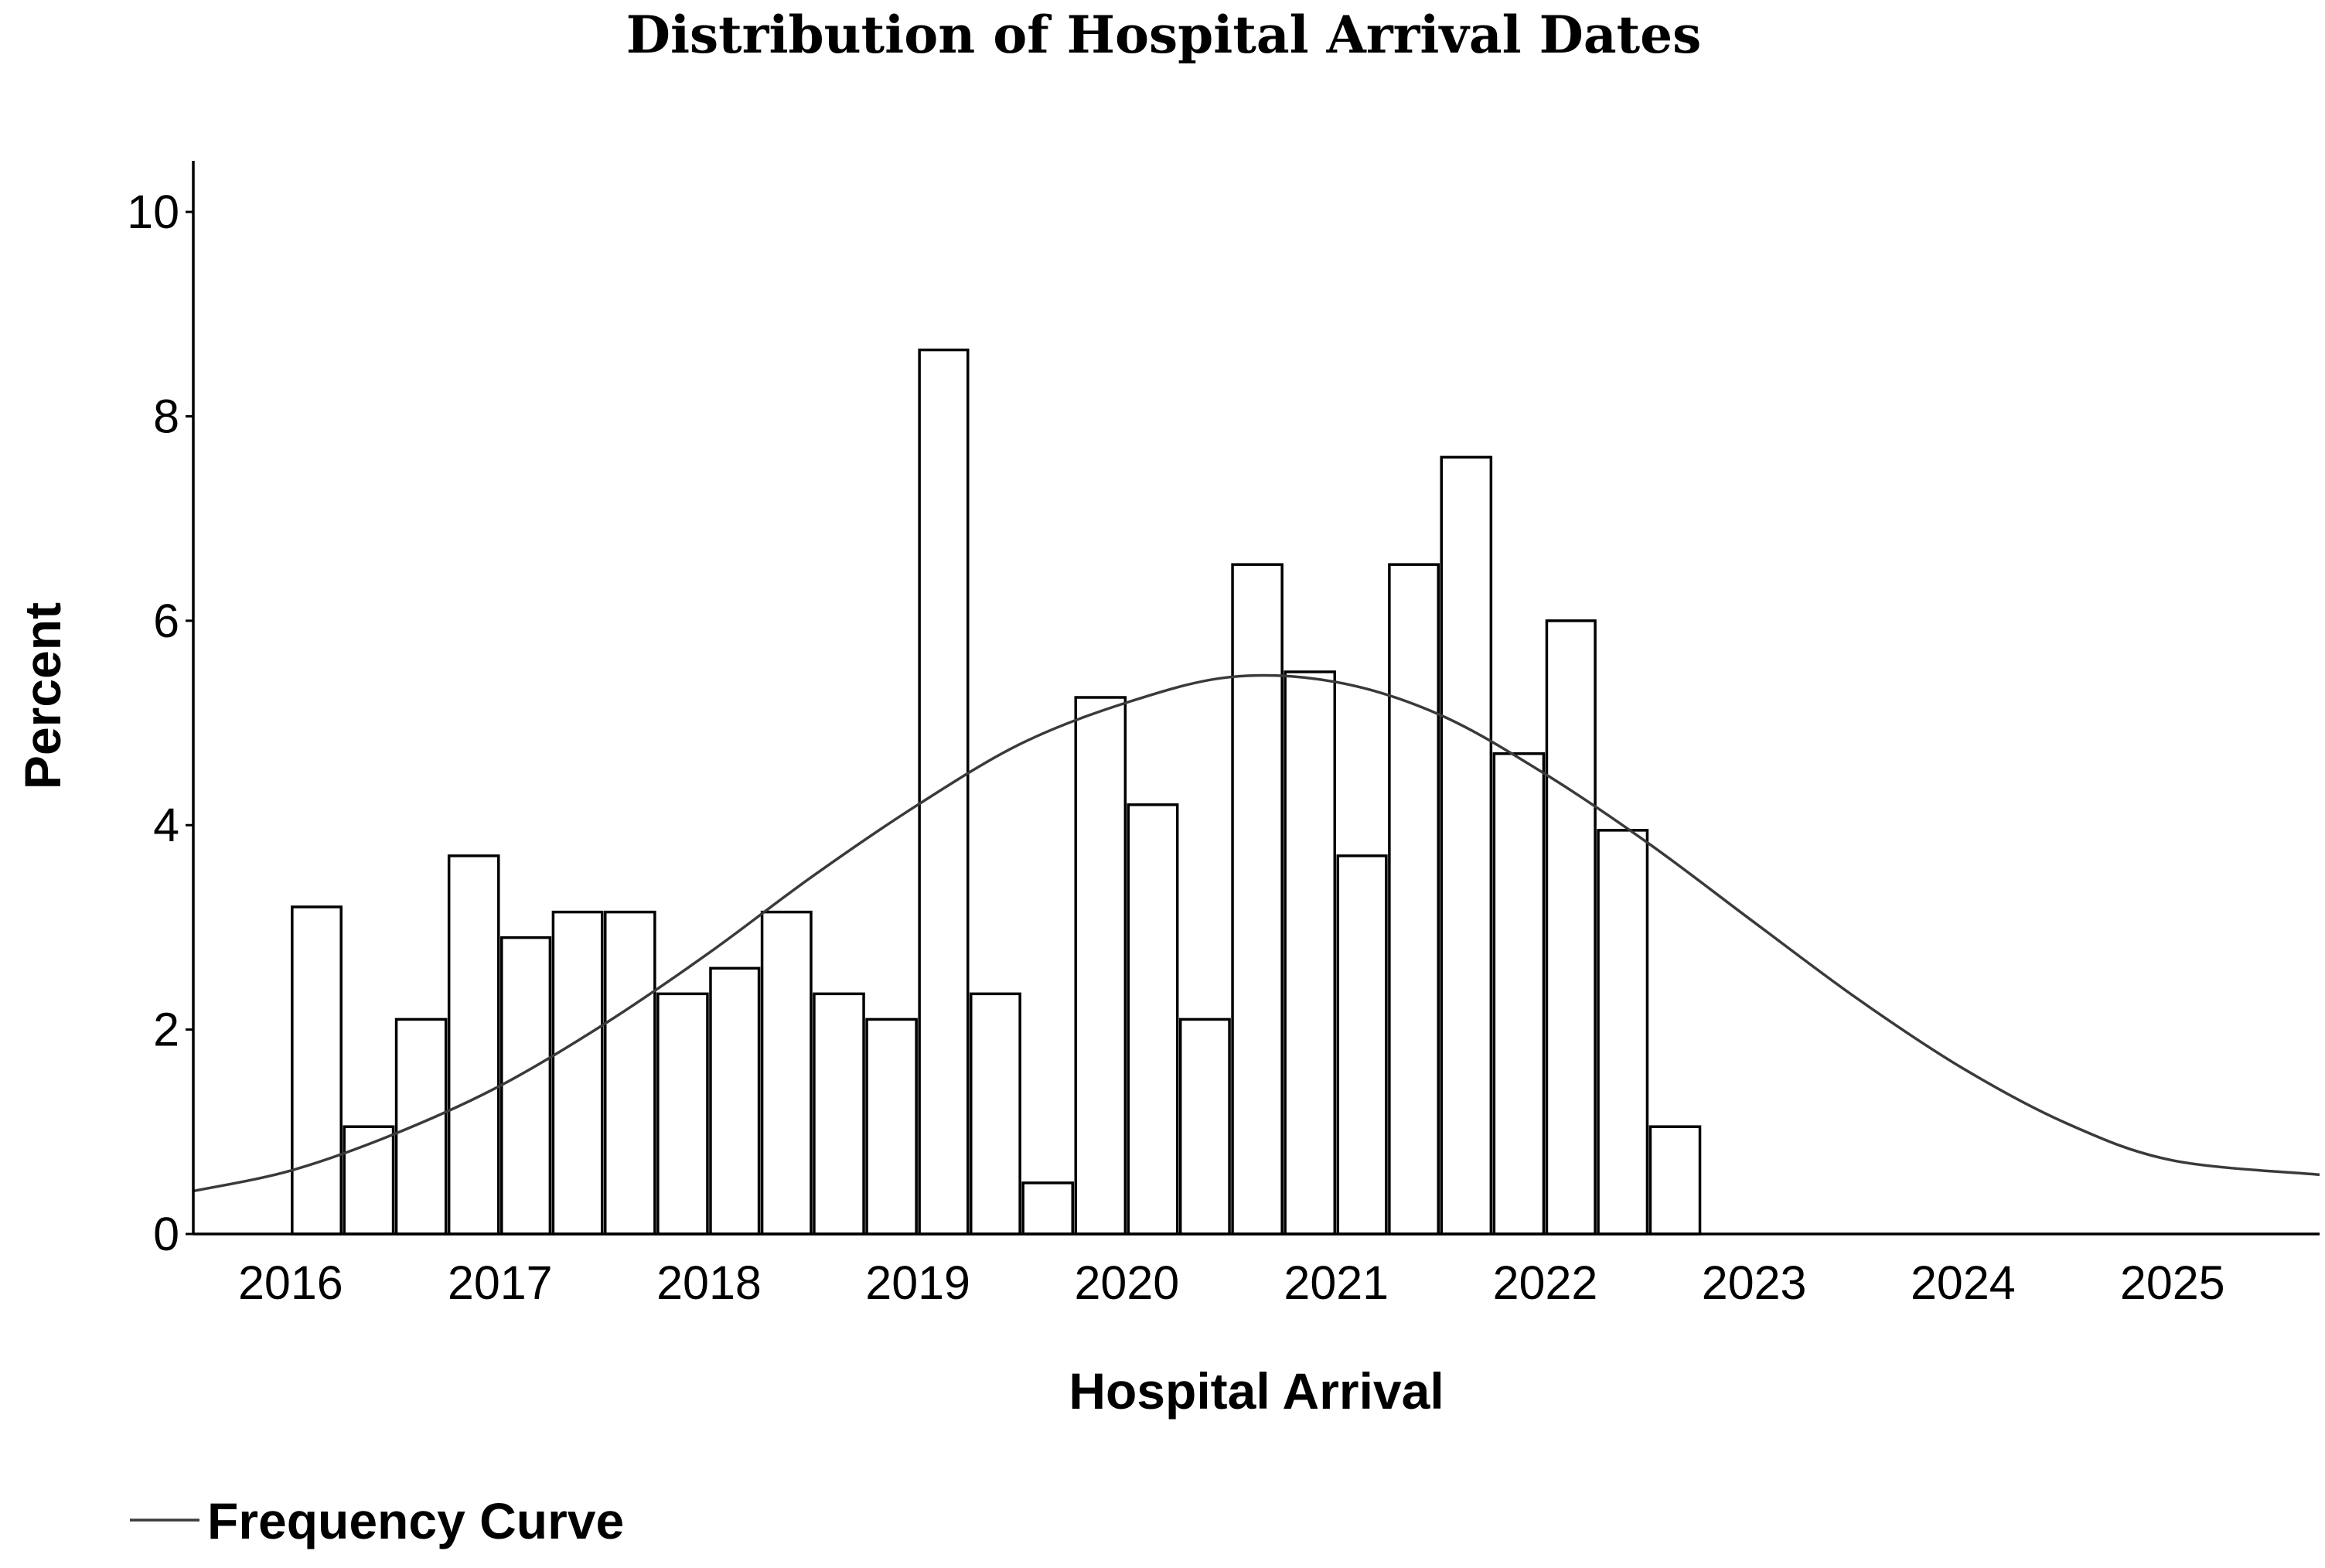 The width and height of the screenshot is (2325, 1568). I want to click on x-tick-label: 2021, so click(1336, 1282).